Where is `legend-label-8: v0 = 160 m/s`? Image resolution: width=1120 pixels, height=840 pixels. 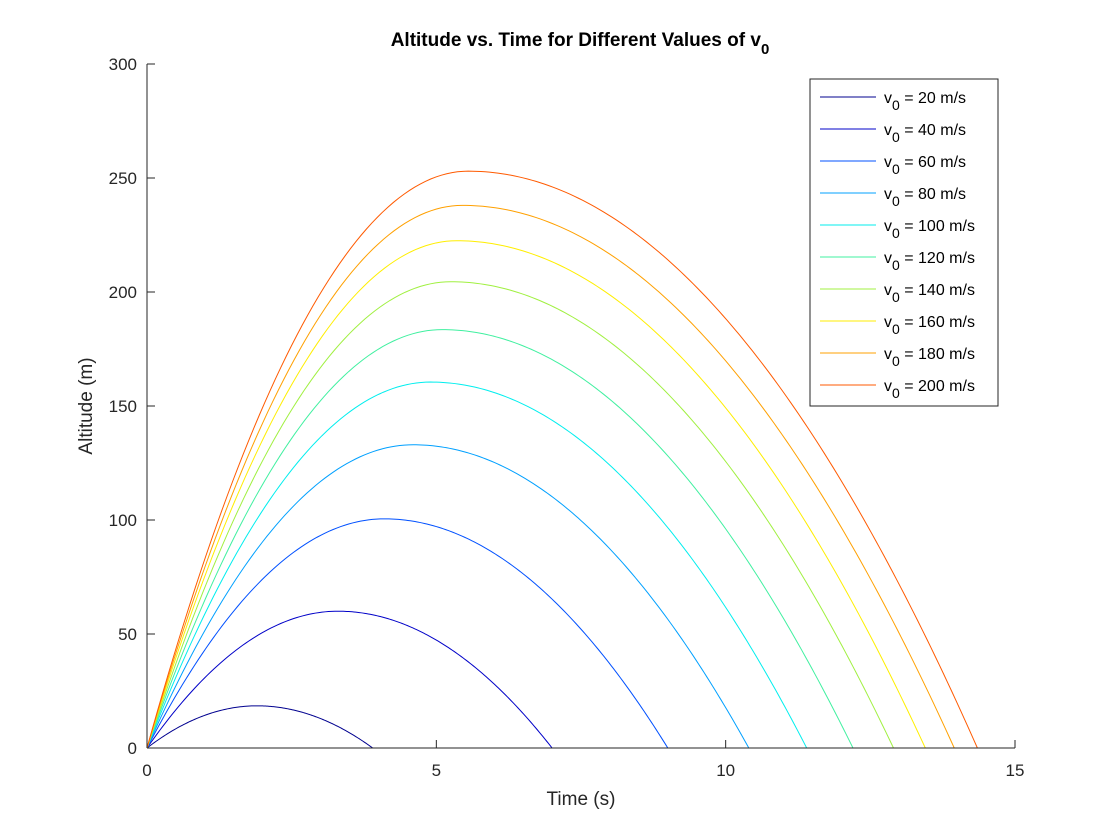
legend-label-8: v0 = 160 m/s is located at coordinates (929, 325).